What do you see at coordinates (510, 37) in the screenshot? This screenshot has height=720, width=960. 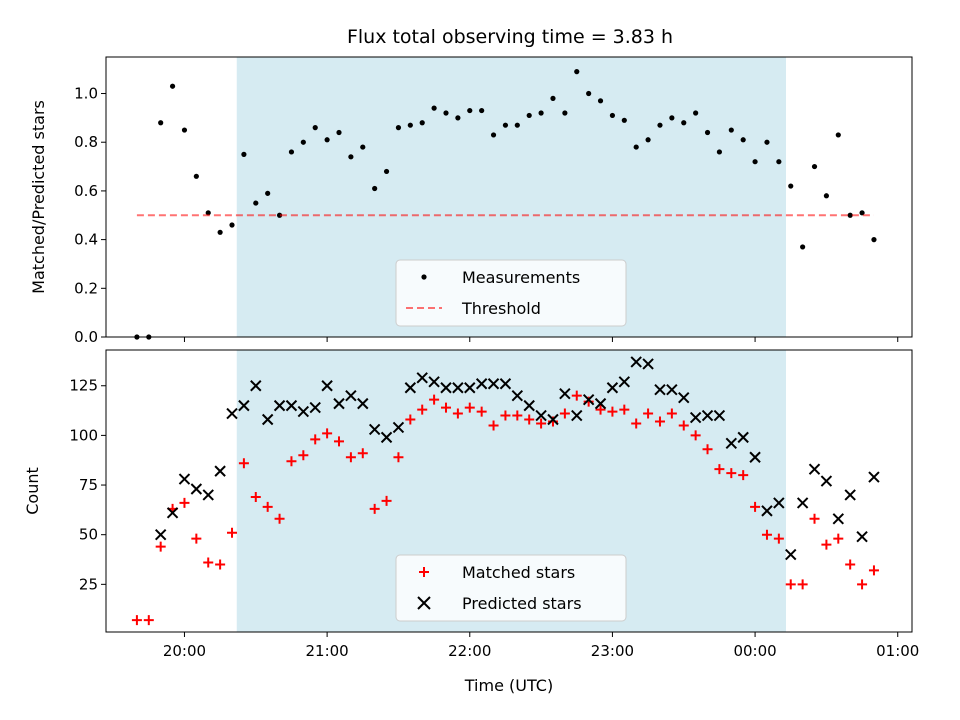 I see `chart-title: Flux total observing time = 3.83 h` at bounding box center [510, 37].